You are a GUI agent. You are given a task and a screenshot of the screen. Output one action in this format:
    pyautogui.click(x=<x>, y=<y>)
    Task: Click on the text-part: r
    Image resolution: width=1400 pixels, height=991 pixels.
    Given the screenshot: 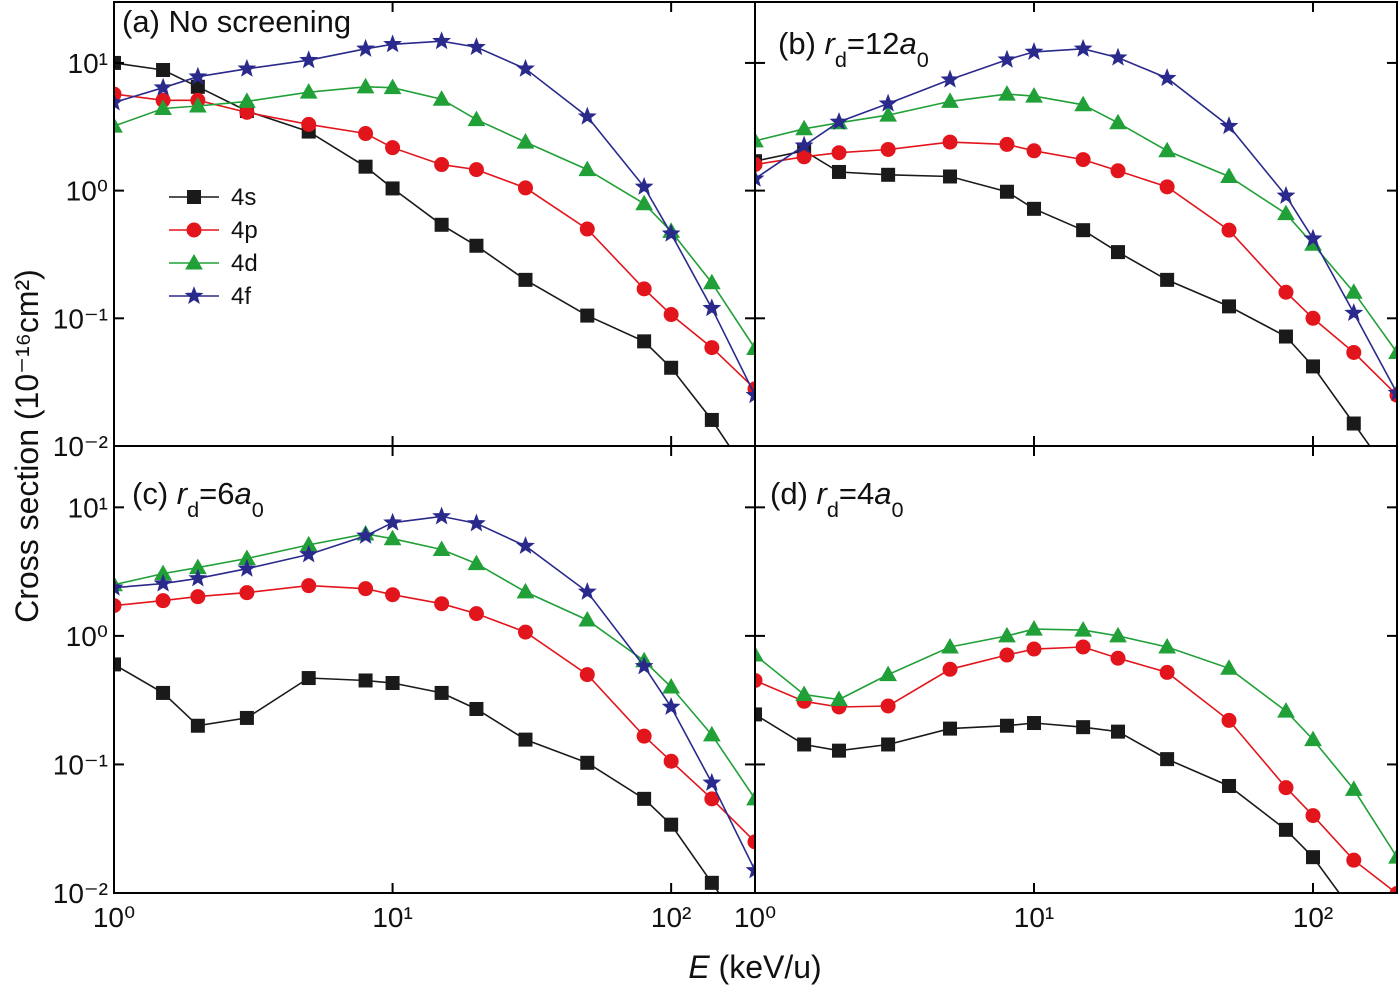 What is the action you would take?
    pyautogui.click(x=831, y=43)
    